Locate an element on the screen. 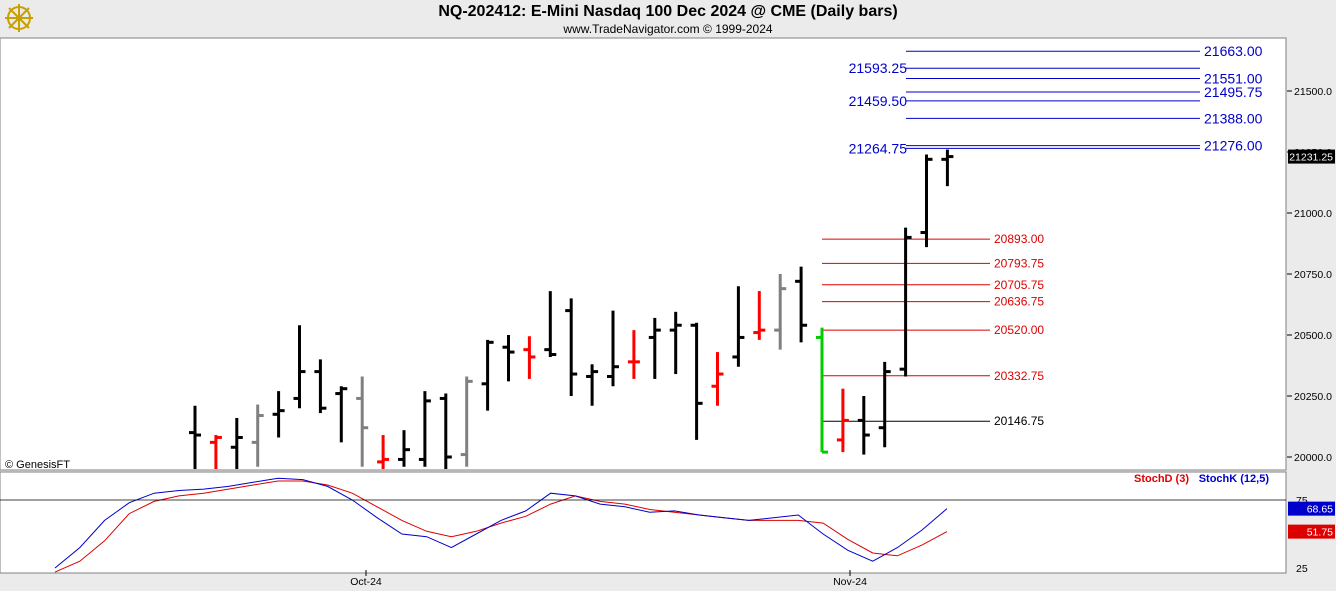 The height and width of the screenshot is (591, 1336). date-axis: Oct-24 Nov-24 is located at coordinates (608, 579).